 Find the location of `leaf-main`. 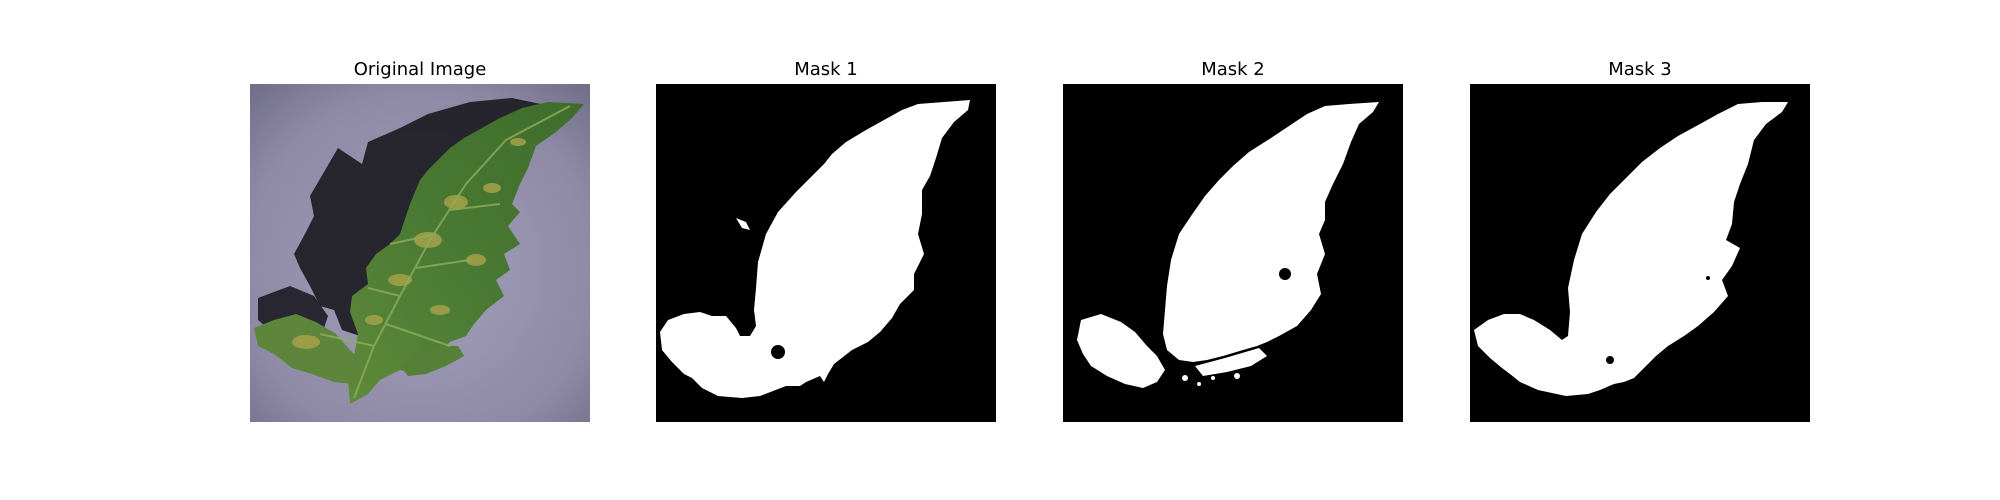

leaf-main is located at coordinates (466, 253).